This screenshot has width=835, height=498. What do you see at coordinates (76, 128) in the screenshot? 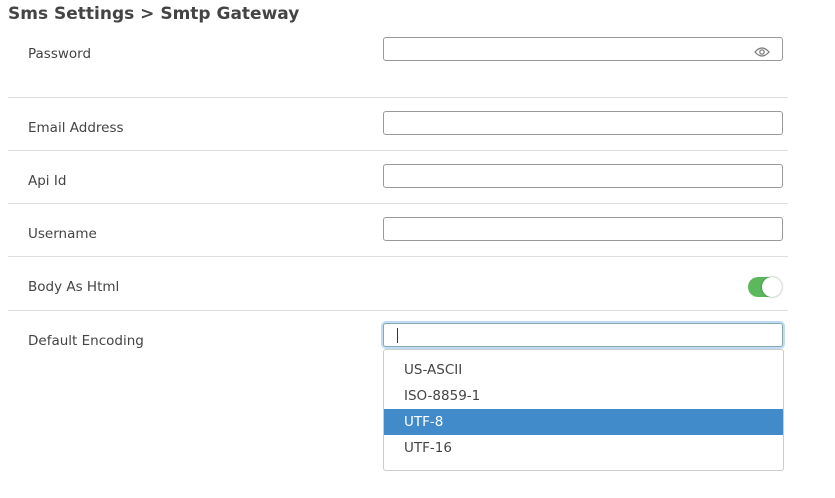
I see `email-label: Email Address` at bounding box center [76, 128].